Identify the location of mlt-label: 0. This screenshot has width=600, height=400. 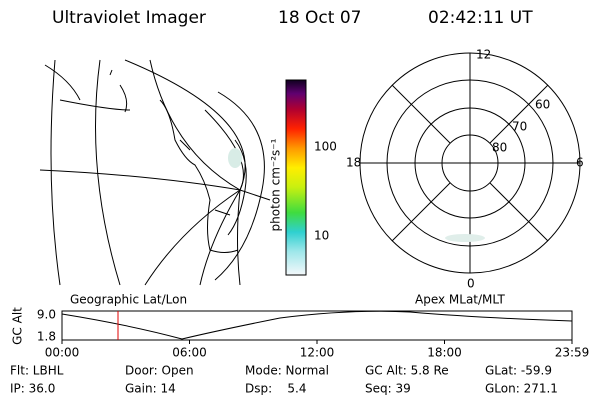
(471, 284).